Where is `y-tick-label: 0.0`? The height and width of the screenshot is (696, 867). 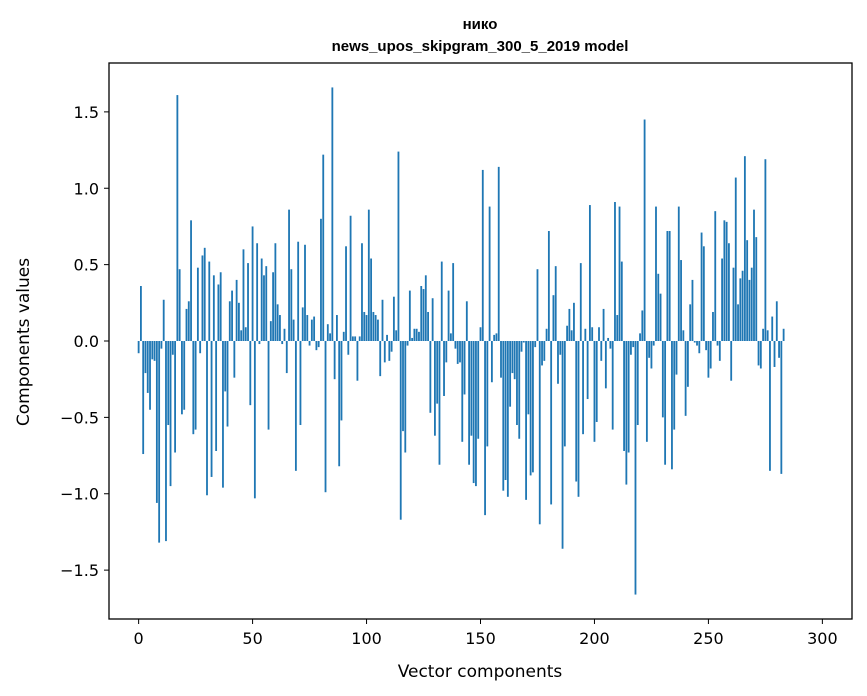
y-tick-label: 0.0 is located at coordinates (86, 341).